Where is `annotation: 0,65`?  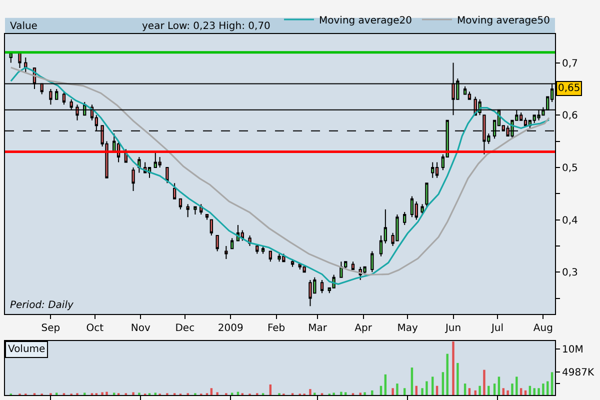
annotation: 0,65 is located at coordinates (569, 88).